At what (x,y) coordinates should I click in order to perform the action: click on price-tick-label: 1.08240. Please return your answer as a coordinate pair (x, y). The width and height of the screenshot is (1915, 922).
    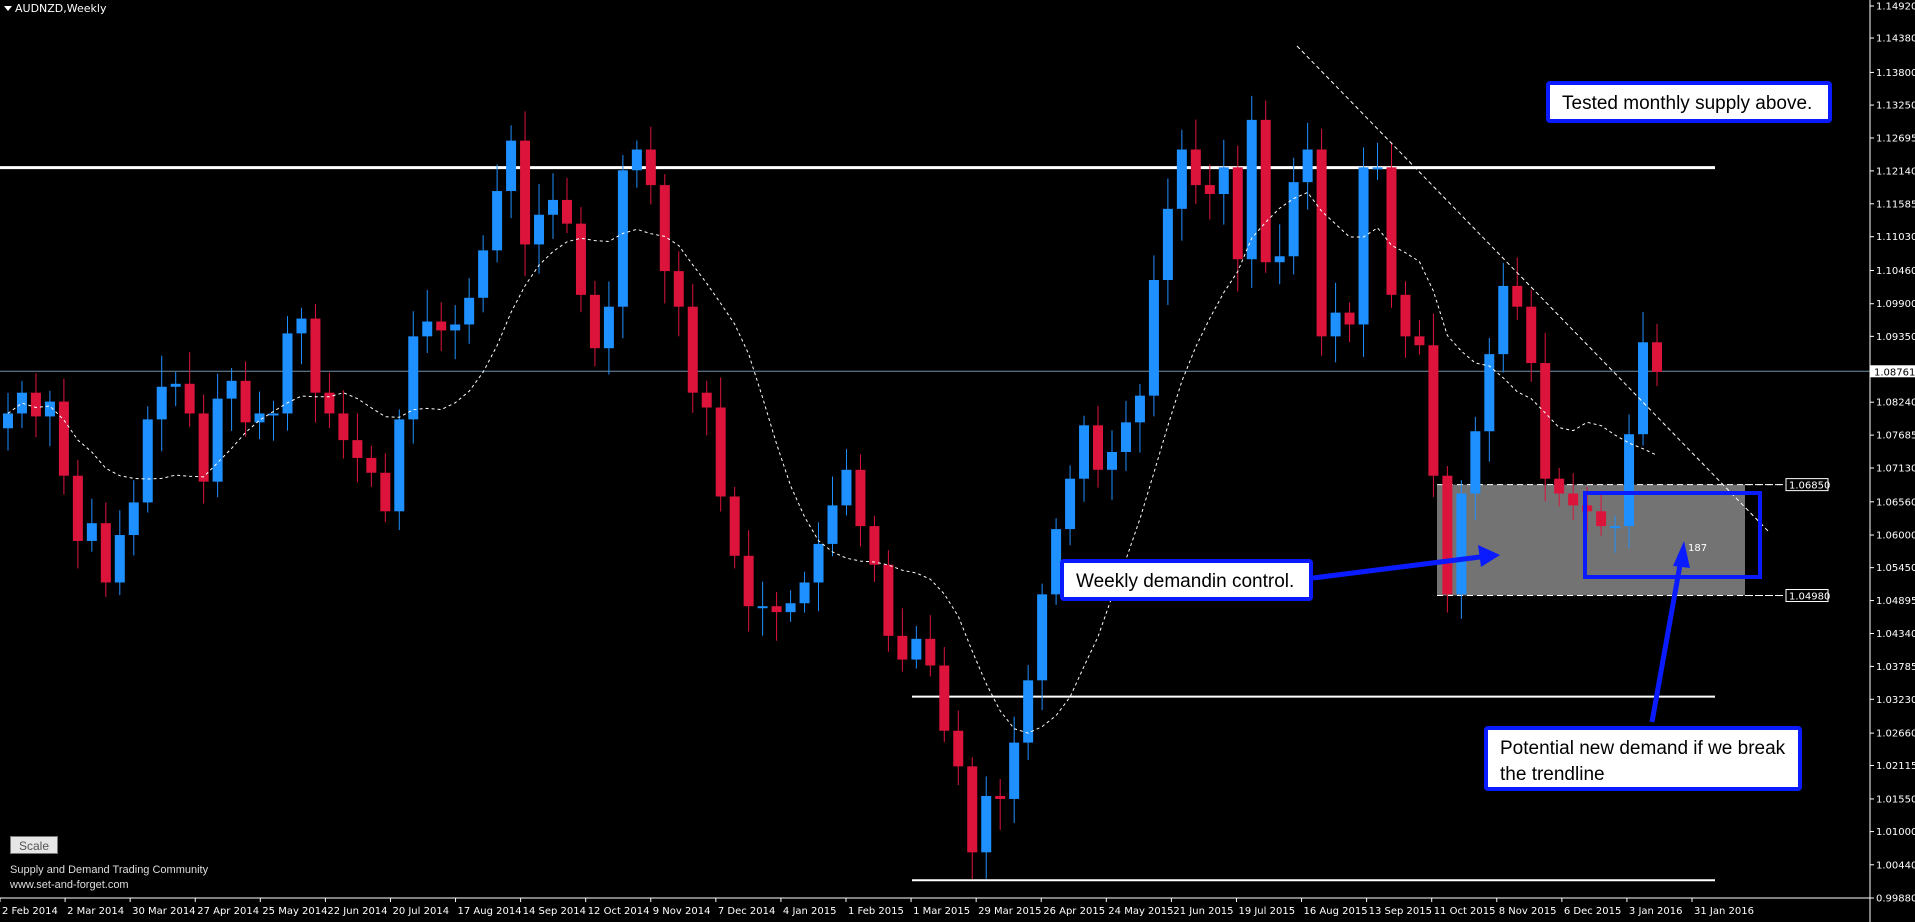
    Looking at the image, I should click on (1895, 403).